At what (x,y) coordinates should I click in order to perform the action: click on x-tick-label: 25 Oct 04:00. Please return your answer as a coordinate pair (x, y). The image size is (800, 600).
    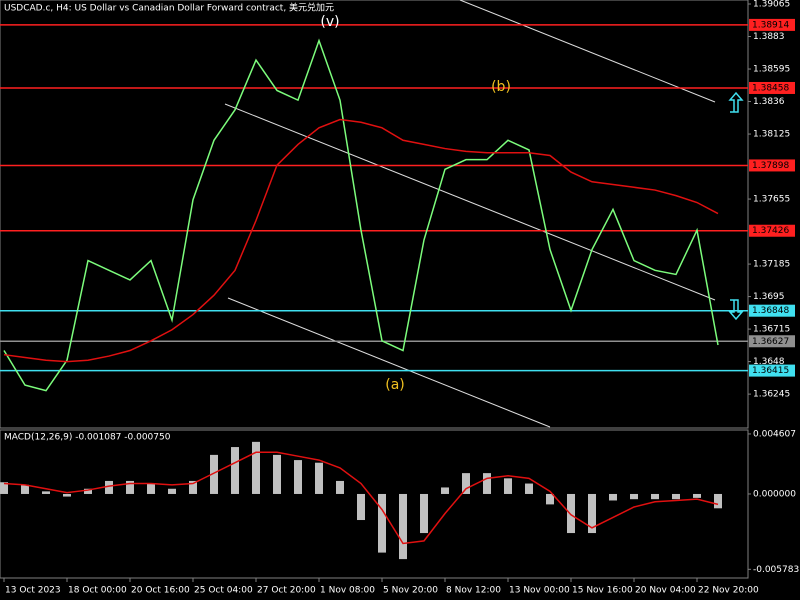
    Looking at the image, I should click on (223, 591).